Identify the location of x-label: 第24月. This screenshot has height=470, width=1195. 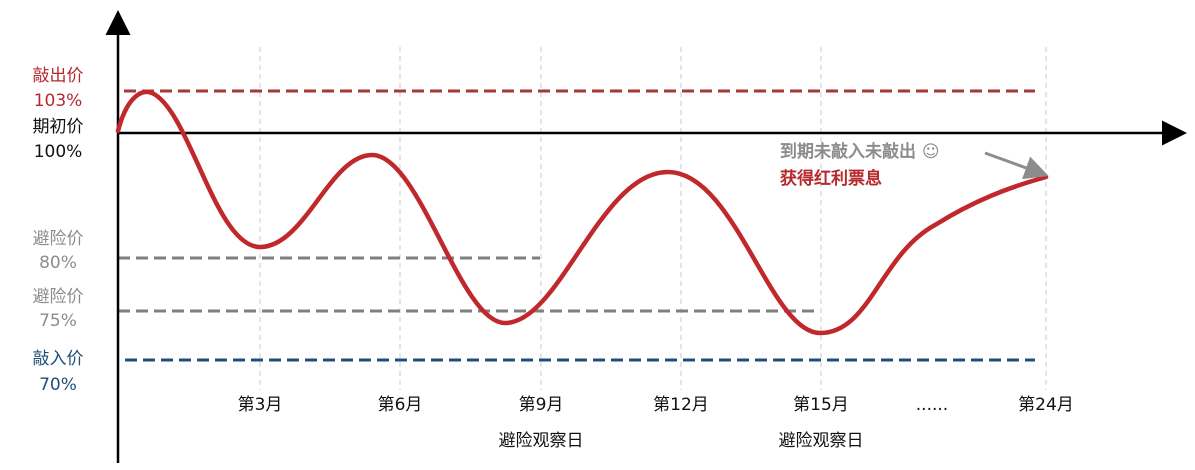
(1046, 405).